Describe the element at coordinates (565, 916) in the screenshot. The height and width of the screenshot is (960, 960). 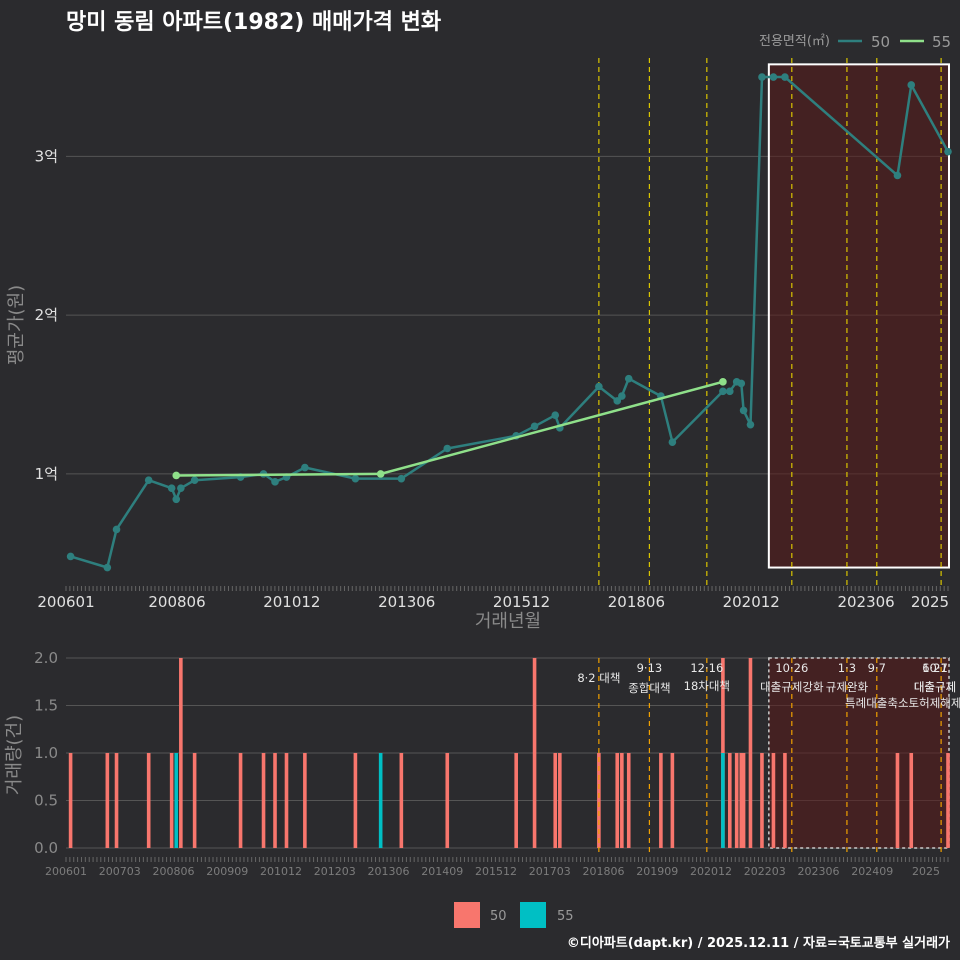
I see `bottom-legend-label-55: 55` at that location.